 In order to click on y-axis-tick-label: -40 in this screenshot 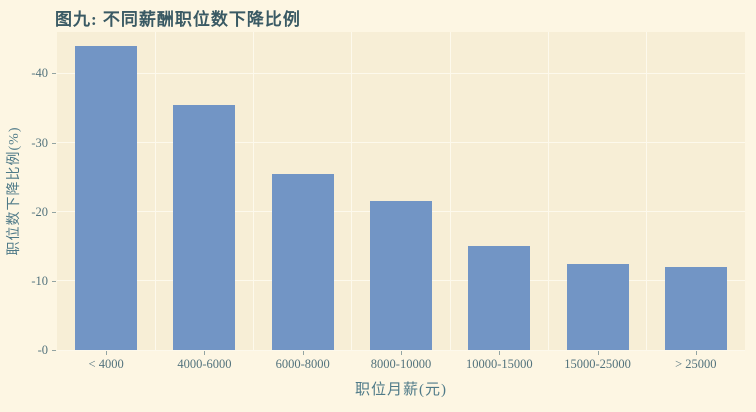, I will do `click(39, 73)`.